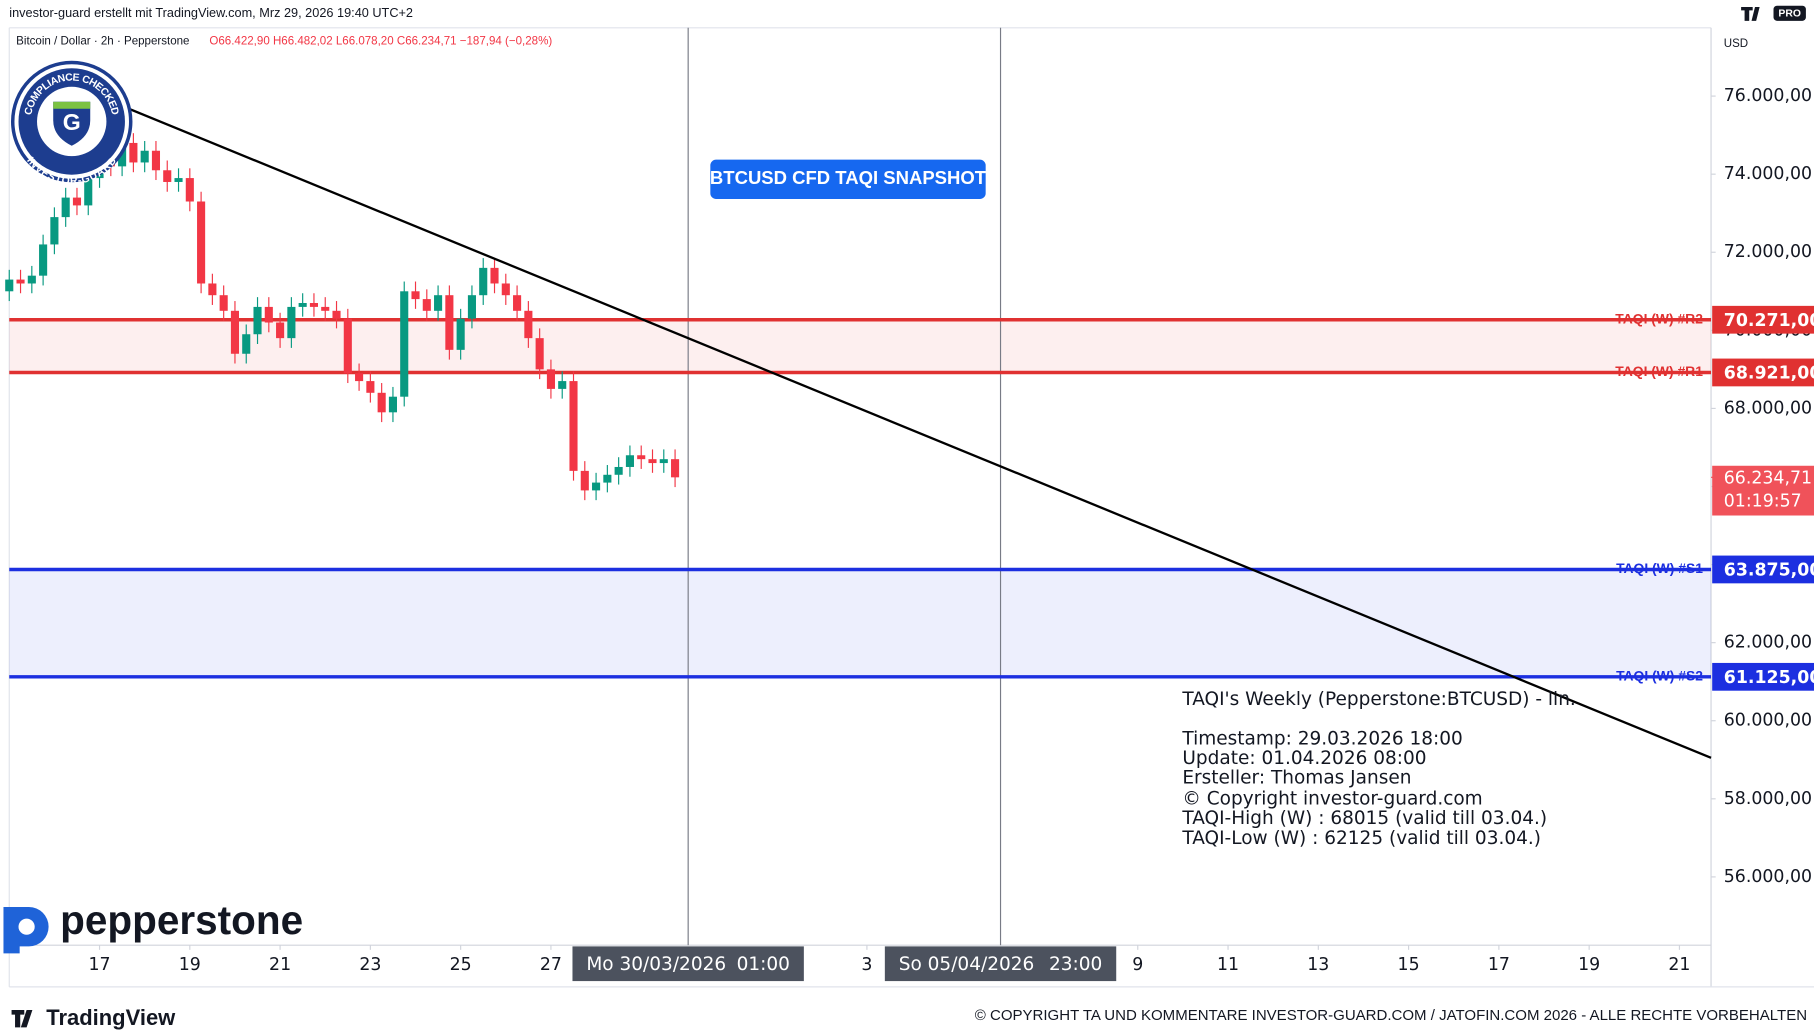  I want to click on level-price: 70.271,00, so click(1769, 321).